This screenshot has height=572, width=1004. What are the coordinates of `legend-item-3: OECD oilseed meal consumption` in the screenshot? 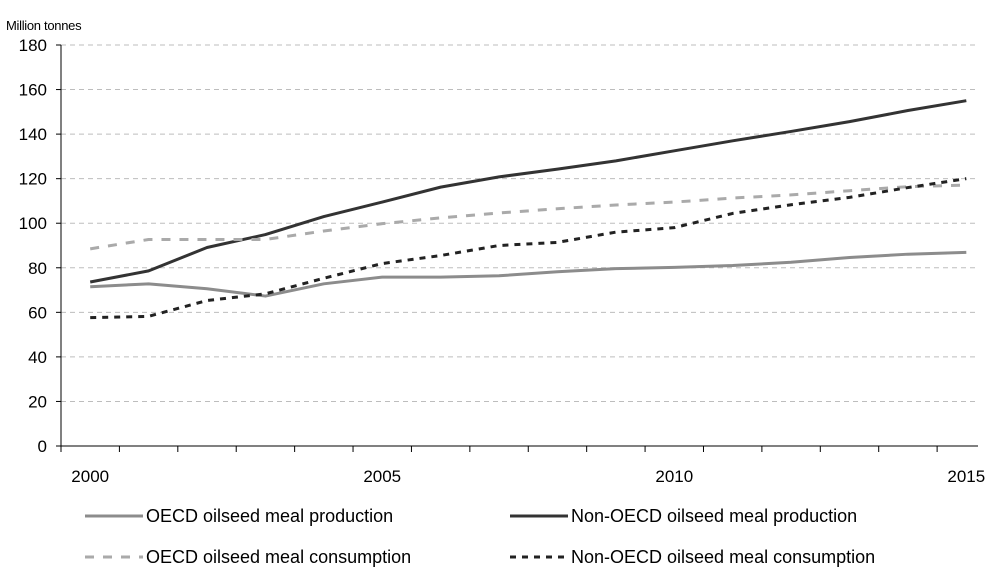 It's located at (248, 557).